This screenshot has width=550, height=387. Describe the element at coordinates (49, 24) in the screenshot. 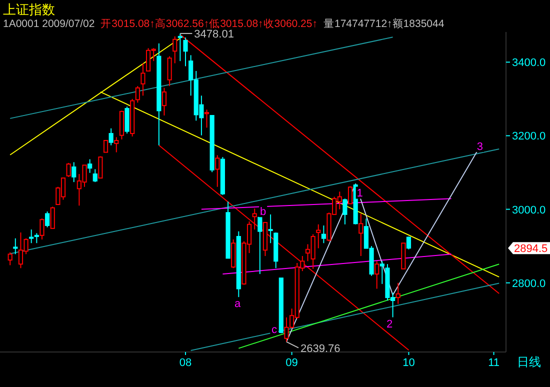

I see `text: 1A0001 2009/07/02` at that location.